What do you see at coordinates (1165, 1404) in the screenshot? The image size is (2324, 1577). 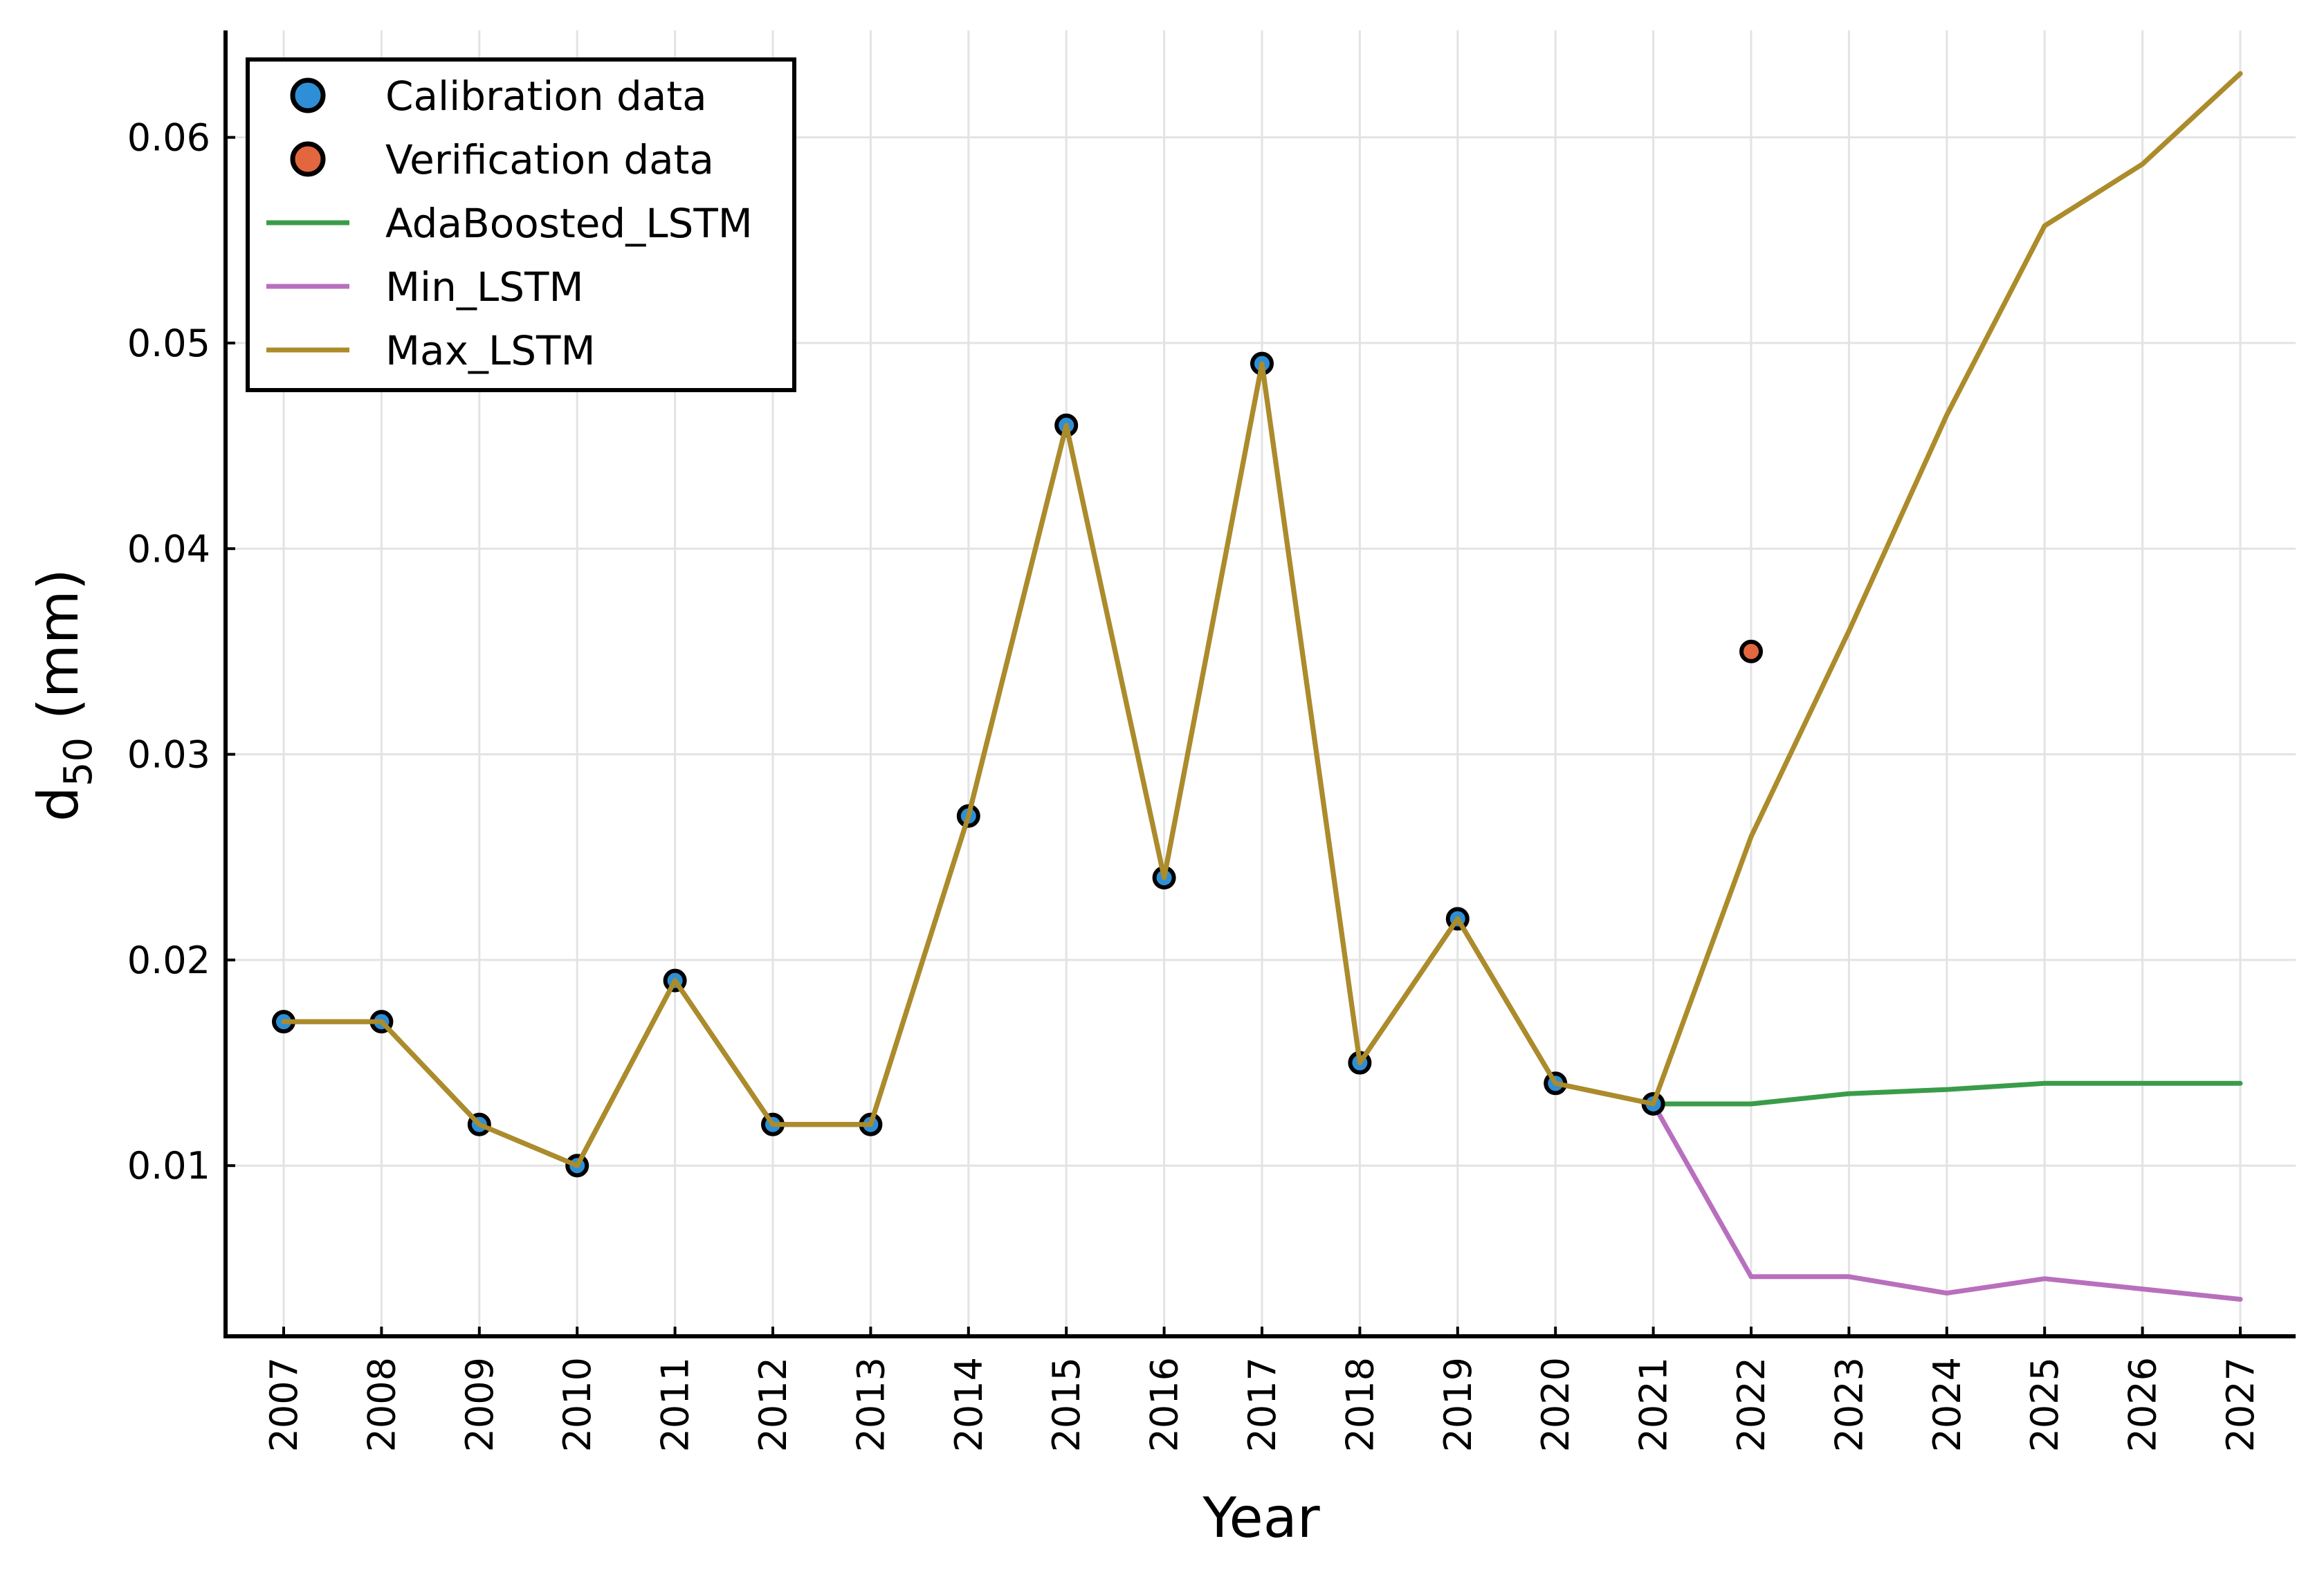 I see `x-tick-label: 2016` at bounding box center [1165, 1404].